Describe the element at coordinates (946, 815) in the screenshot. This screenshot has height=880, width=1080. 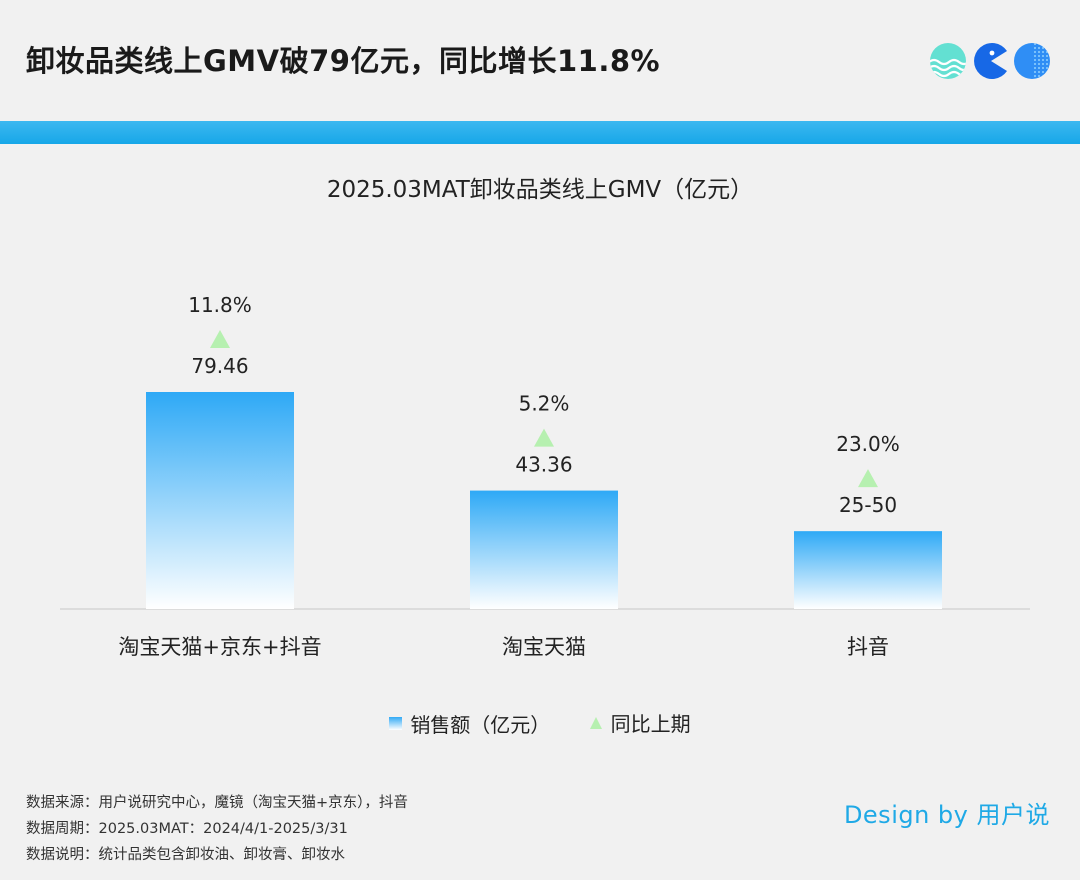
I see `brand-signature: Design by 用户说` at that location.